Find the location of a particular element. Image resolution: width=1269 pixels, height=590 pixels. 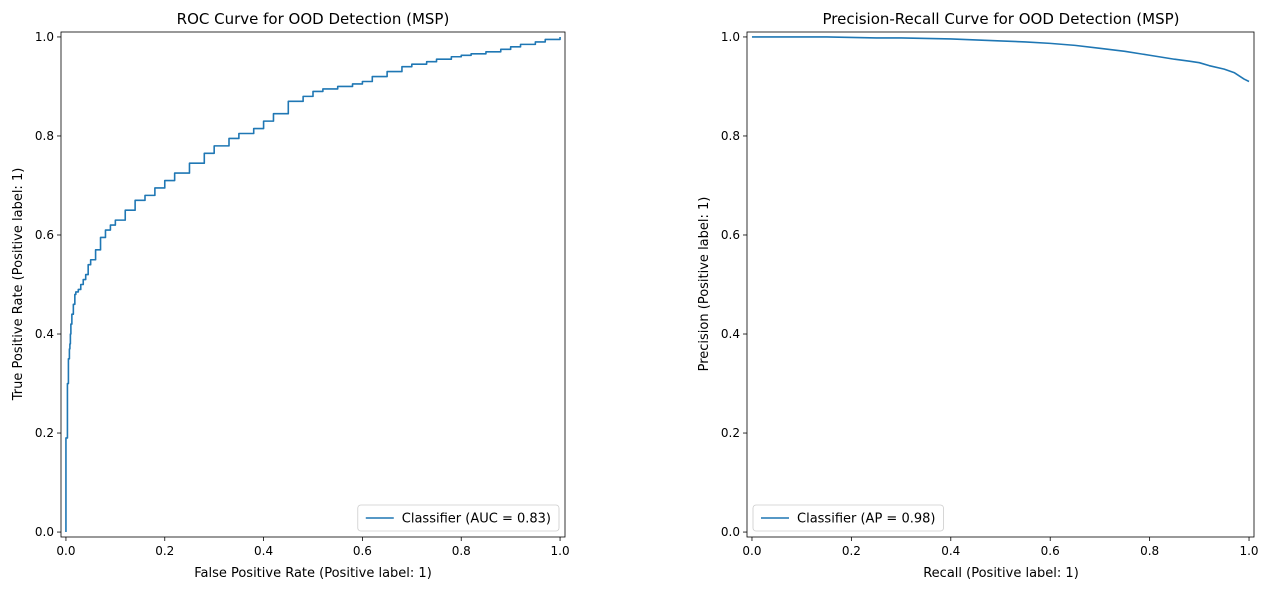

pr-legend-box is located at coordinates (848, 518).